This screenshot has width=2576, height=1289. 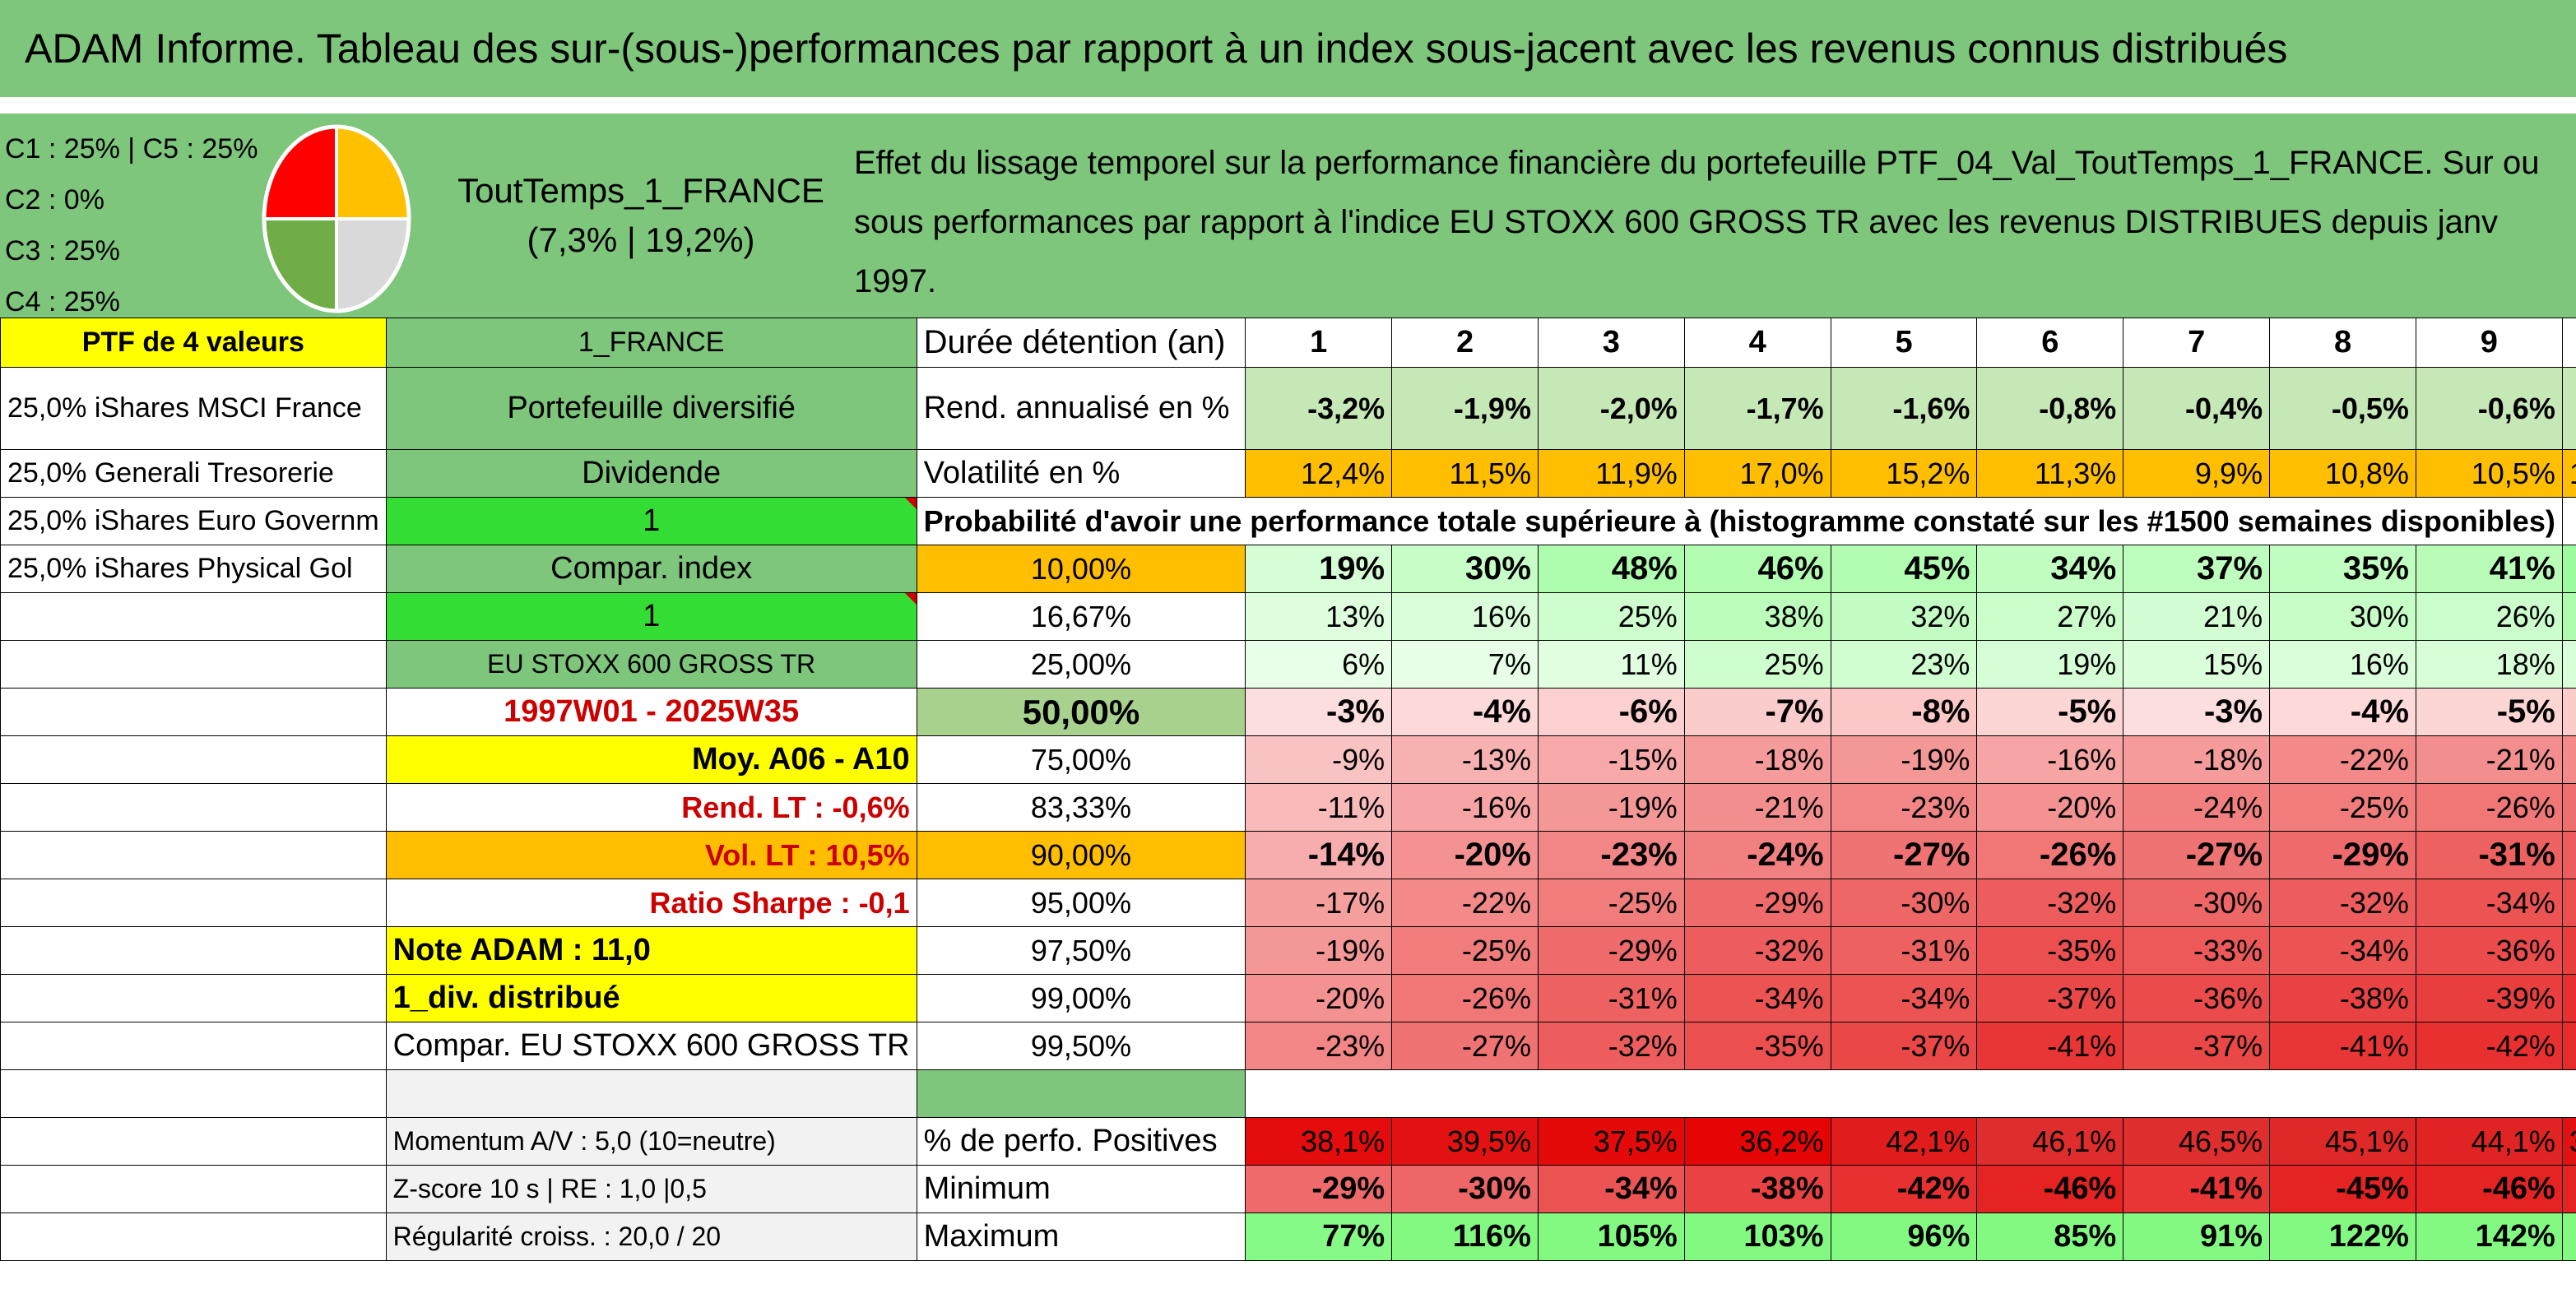 What do you see at coordinates (2342, 1141) in the screenshot?
I see `positive-value: 45,1%` at bounding box center [2342, 1141].